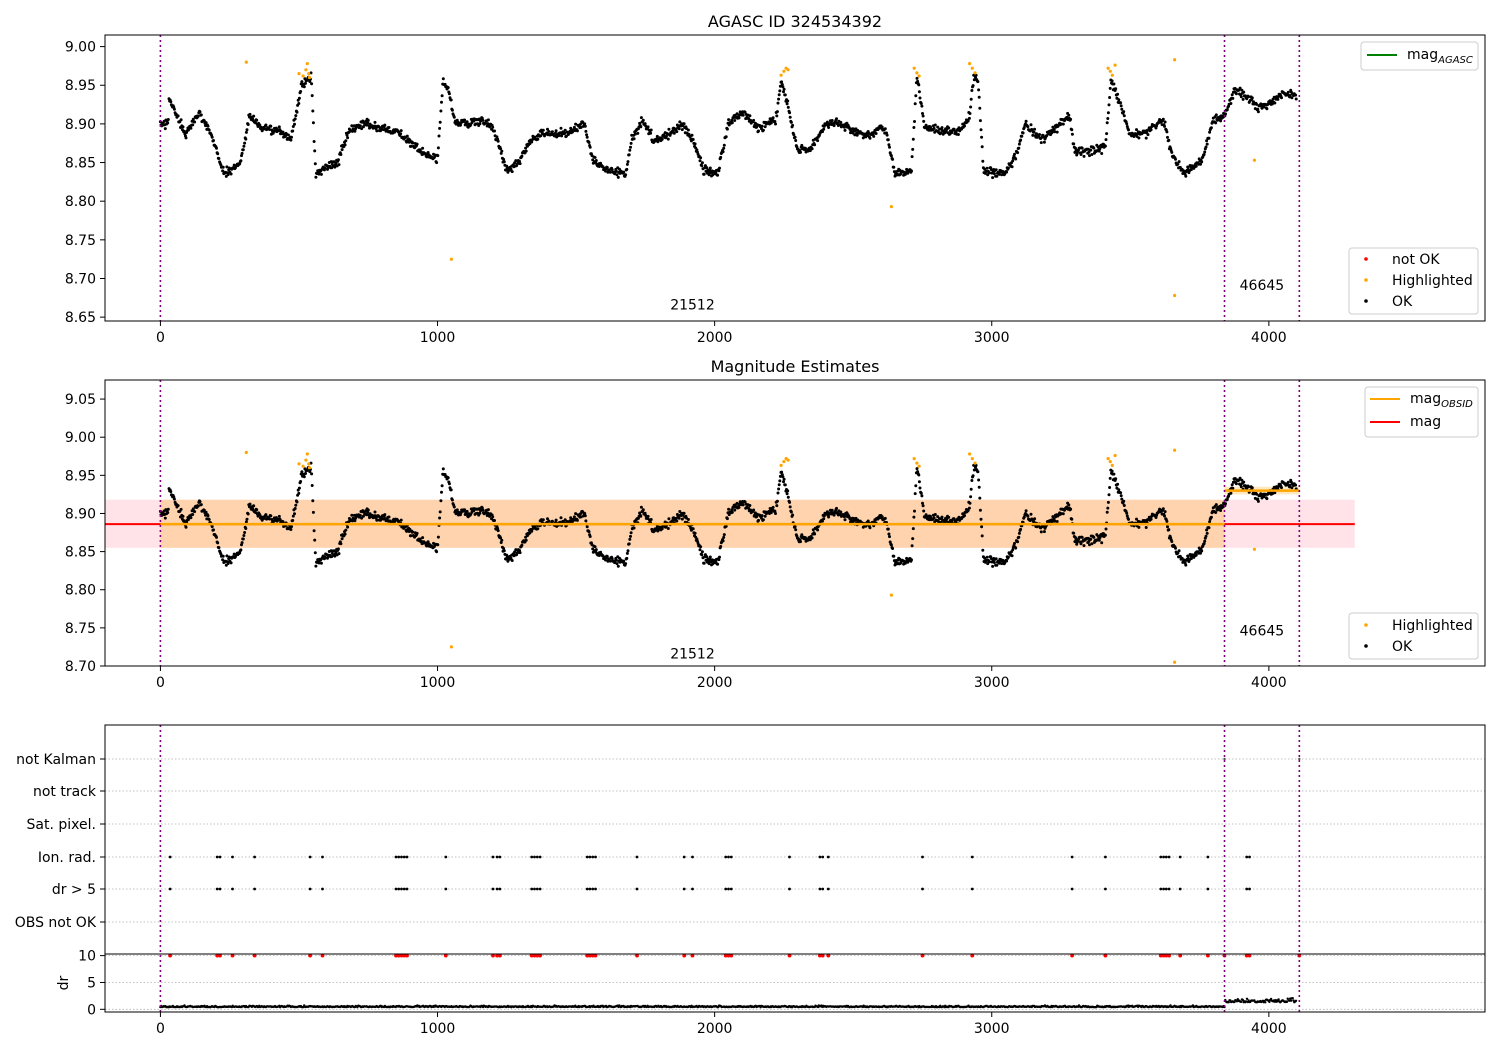 The image size is (1500, 1050). Describe the element at coordinates (992, 683) in the screenshot. I see `p2-xtick-label-3: 3000` at that location.